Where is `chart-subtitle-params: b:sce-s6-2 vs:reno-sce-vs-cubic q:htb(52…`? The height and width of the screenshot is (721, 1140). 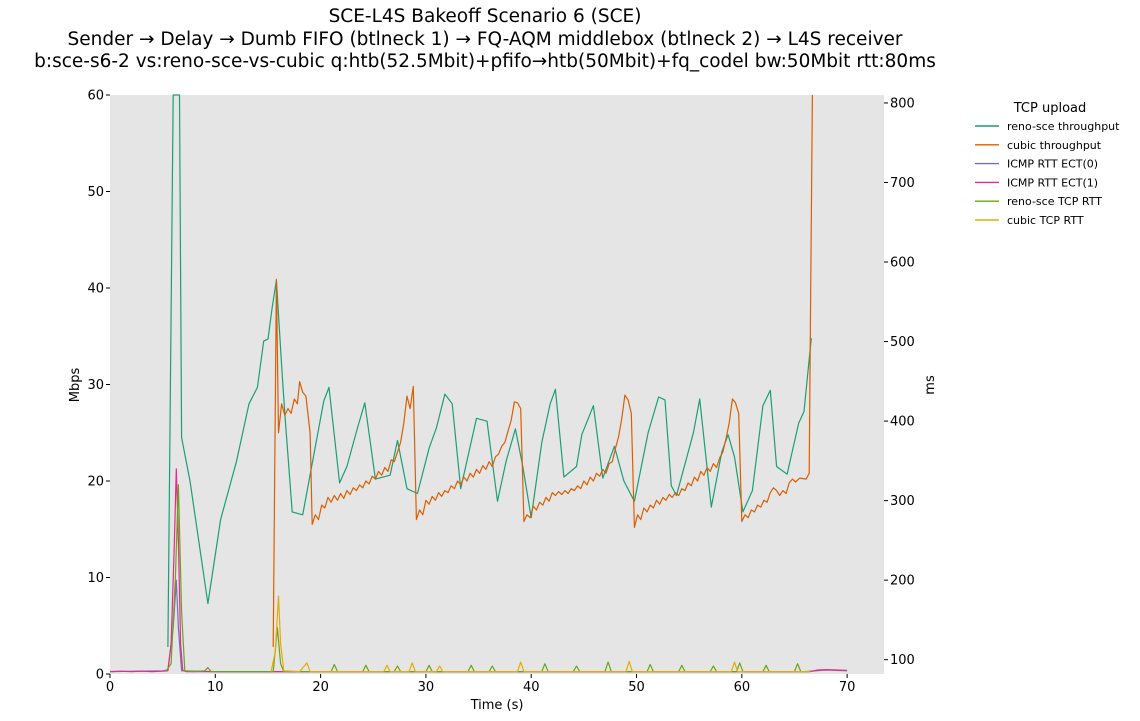
chart-subtitle-params: b:sce-s6-2 vs:reno-sce-vs-cubic q:htb(52… is located at coordinates (485, 61).